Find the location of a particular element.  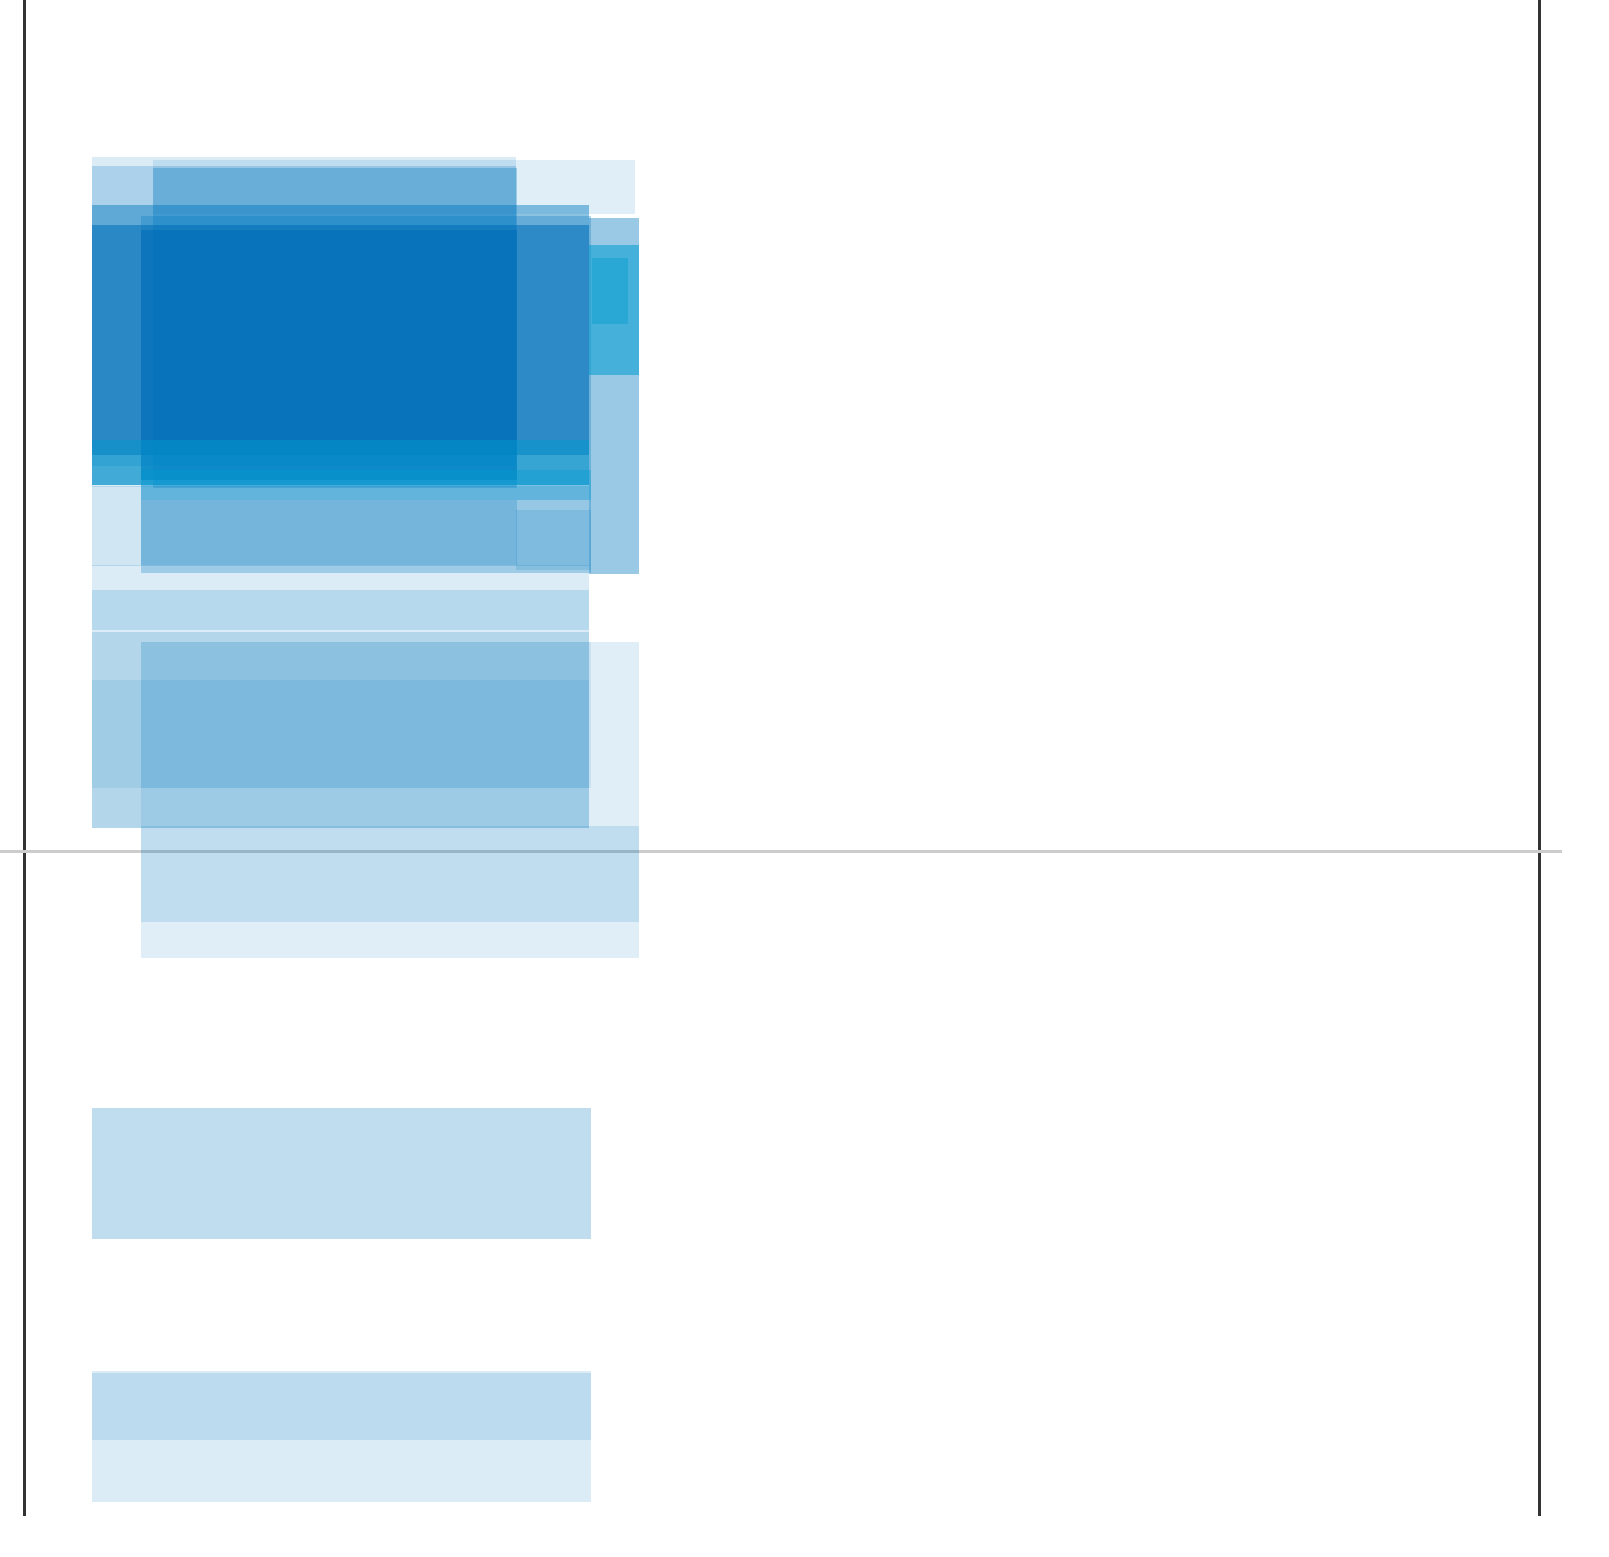

right-frame-line is located at coordinates (1539, 758).